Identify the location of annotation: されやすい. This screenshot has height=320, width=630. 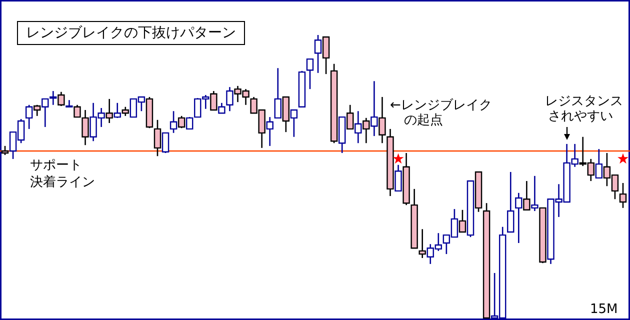
(580, 116).